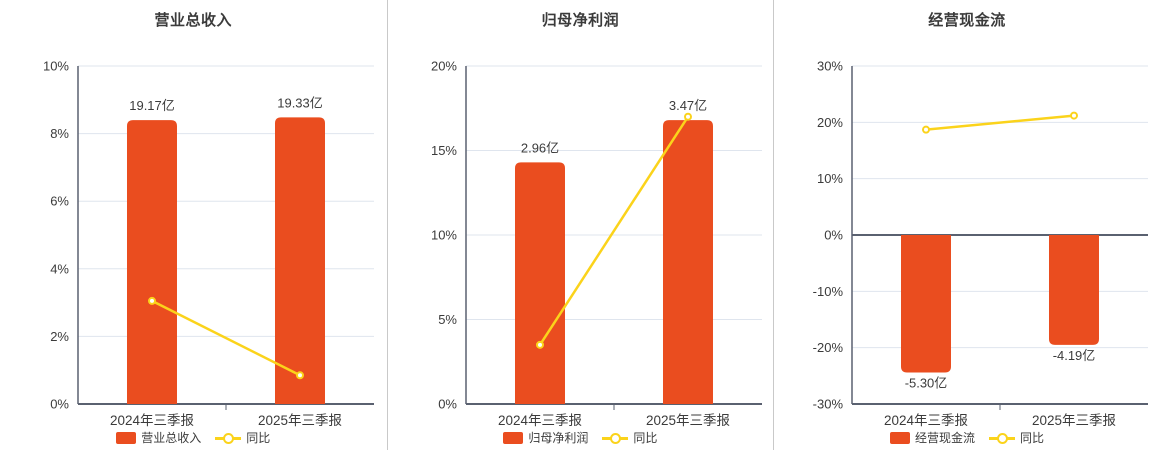 The width and height of the screenshot is (1160, 450). Describe the element at coordinates (828, 347) in the screenshot. I see `y-axis-tick-label: -20%` at that location.